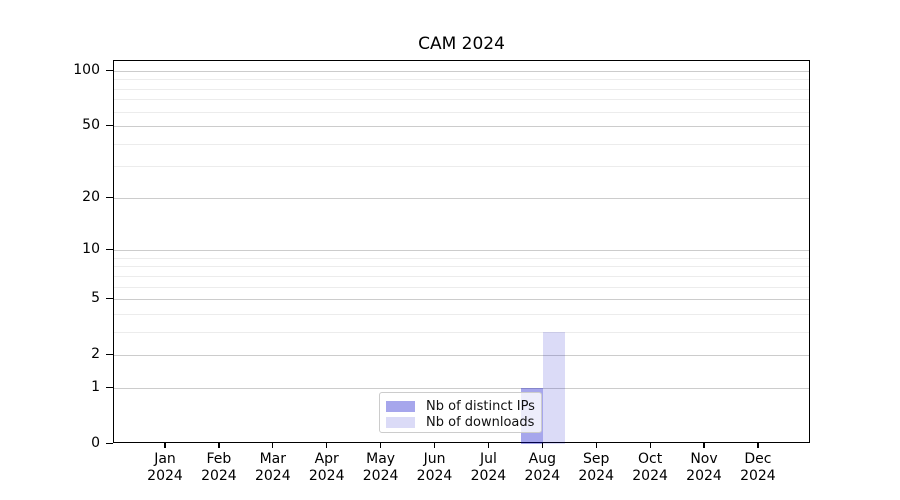 The height and width of the screenshot is (500, 900). I want to click on x-tick-label-oct: Oct 2024, so click(650, 467).